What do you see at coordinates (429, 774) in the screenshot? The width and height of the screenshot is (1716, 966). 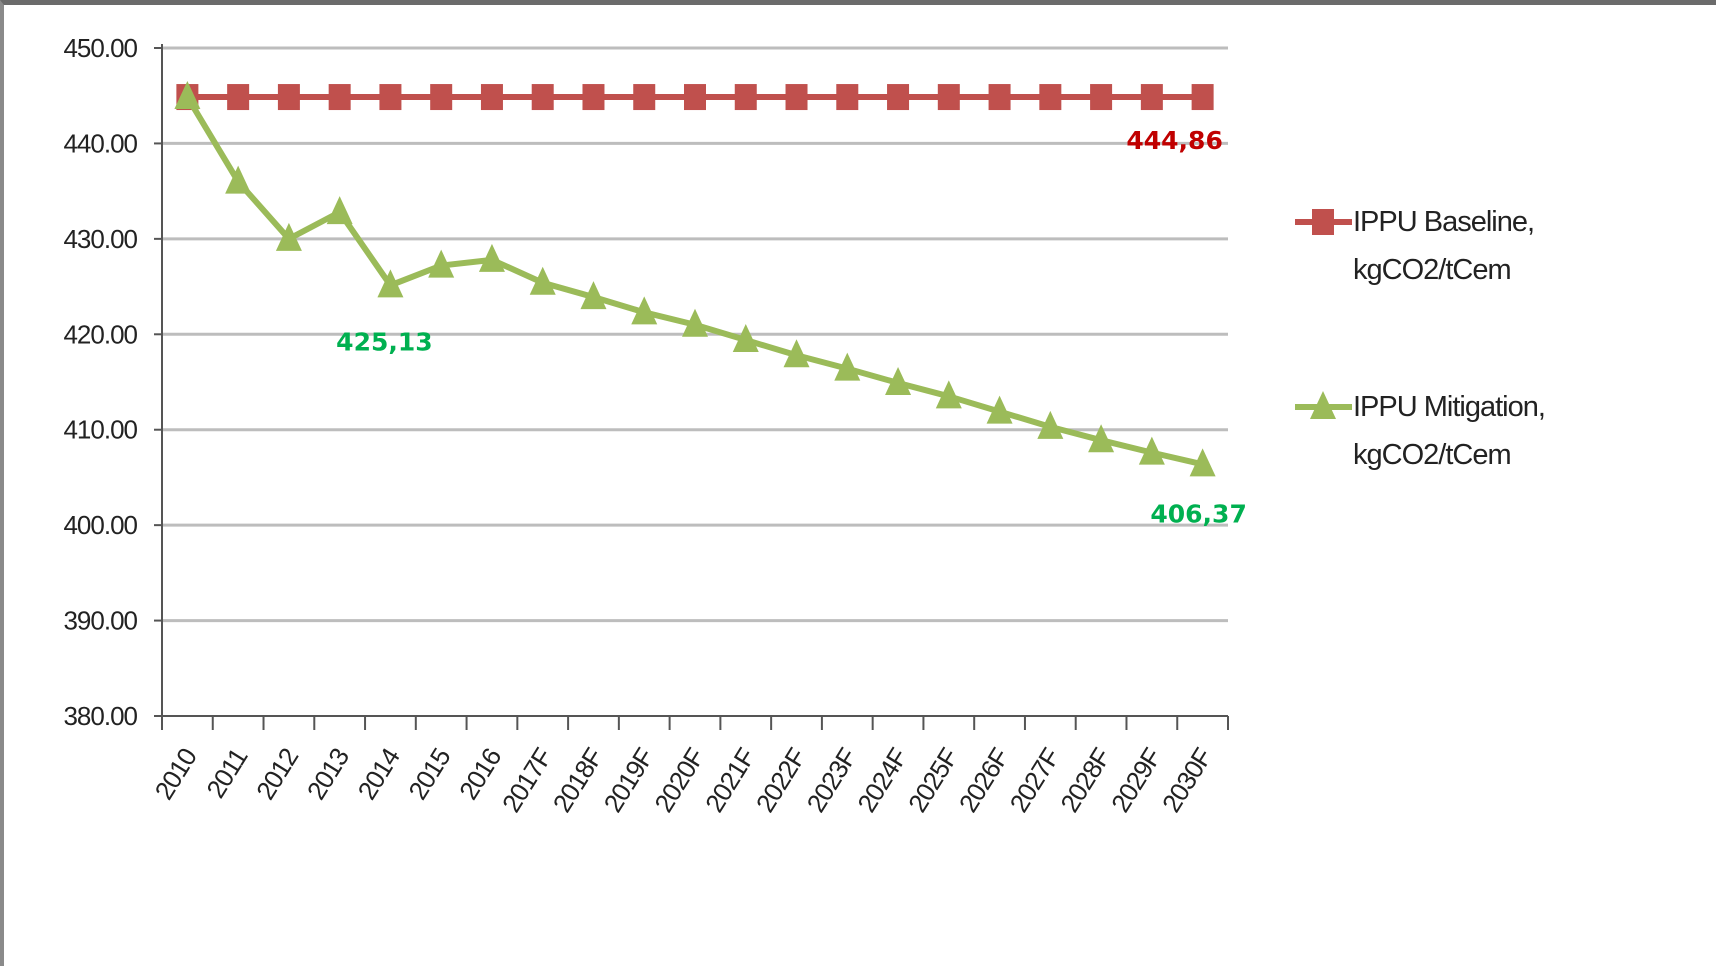 I see `x-tick-label: 2015` at bounding box center [429, 774].